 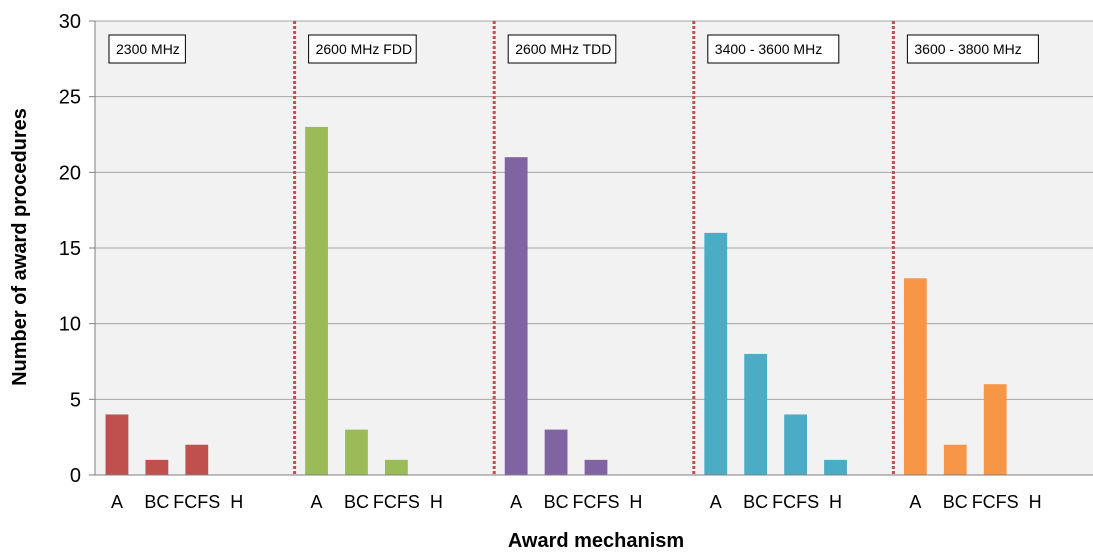 What do you see at coordinates (20, 247) in the screenshot?
I see `y-axis-title: Number of award procedures` at bounding box center [20, 247].